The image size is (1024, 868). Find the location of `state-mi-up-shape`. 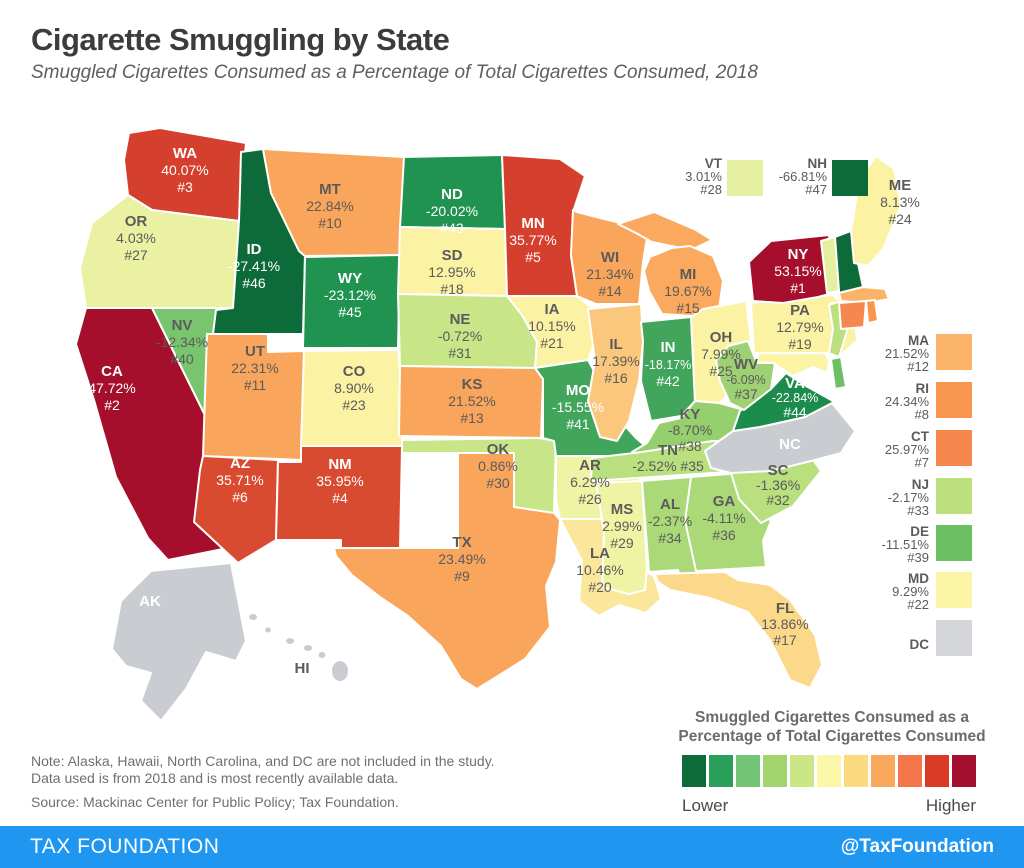

state-mi-up-shape is located at coordinates (665, 231).